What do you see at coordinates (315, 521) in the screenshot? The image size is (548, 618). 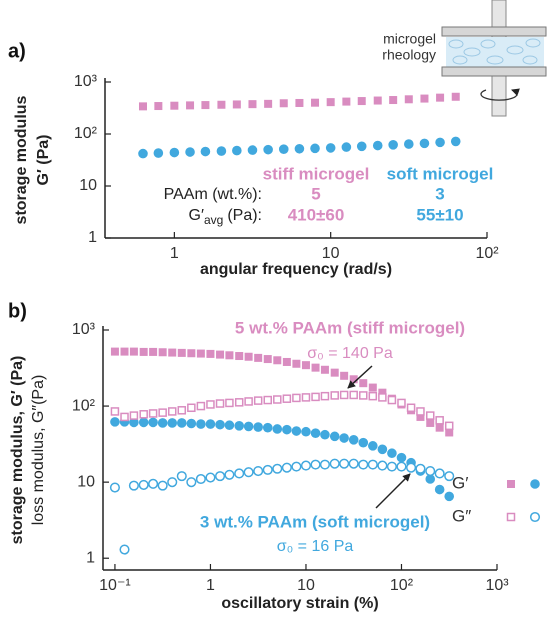 I see `annotation: 3 wt.% PAAm (soft microgel)` at bounding box center [315, 521].